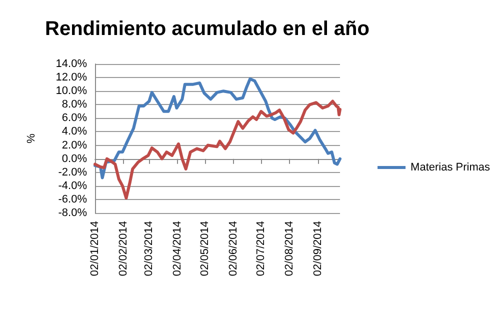 This screenshot has width=503, height=335. I want to click on x-tick-label: 02/05/2014, so click(205, 248).